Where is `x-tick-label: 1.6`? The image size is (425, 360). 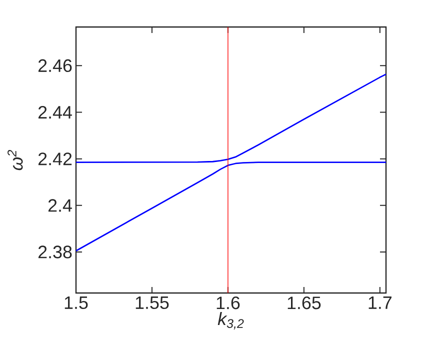 x-tick-label: 1.6 is located at coordinates (228, 303).